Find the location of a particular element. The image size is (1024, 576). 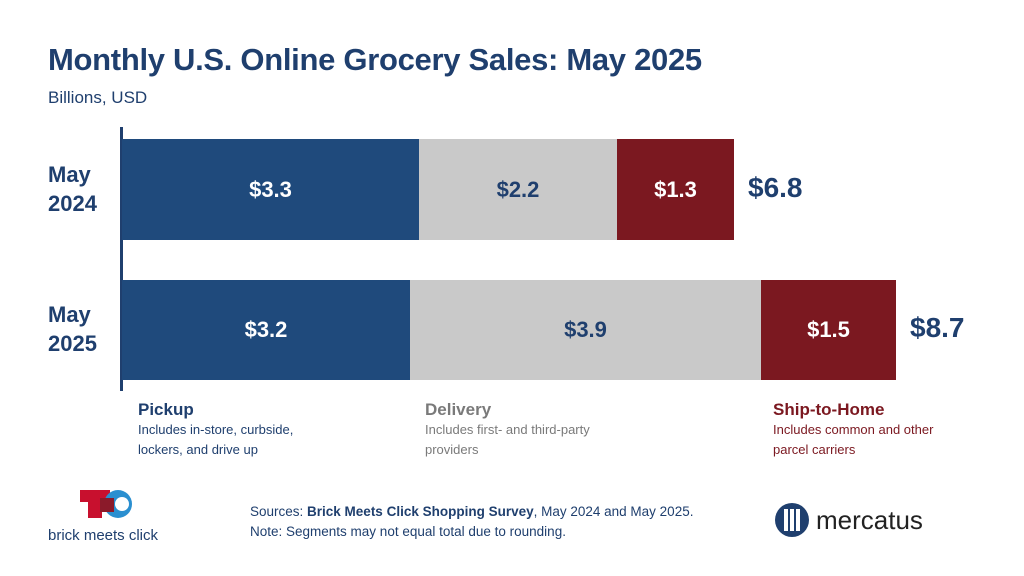

bar-segment-ship-to-home: $1.3 is located at coordinates (675, 189).